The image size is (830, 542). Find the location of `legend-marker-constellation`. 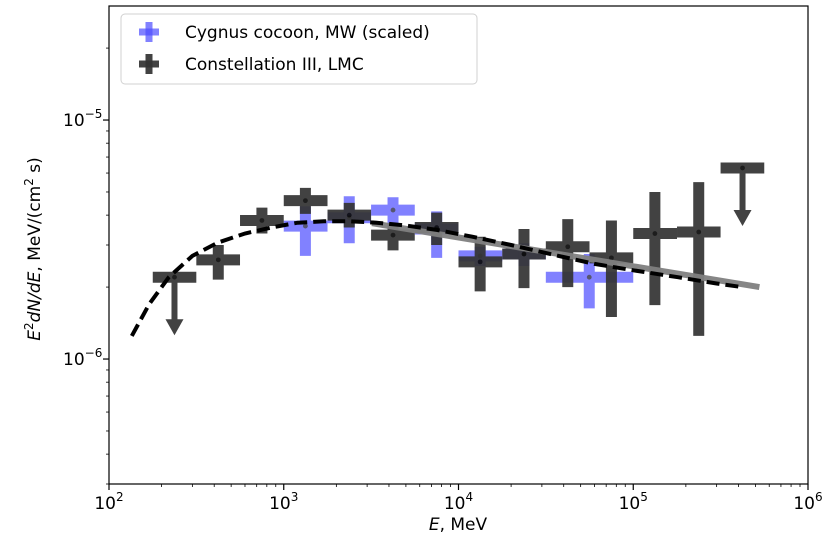

legend-marker-constellation is located at coordinates (149, 64).